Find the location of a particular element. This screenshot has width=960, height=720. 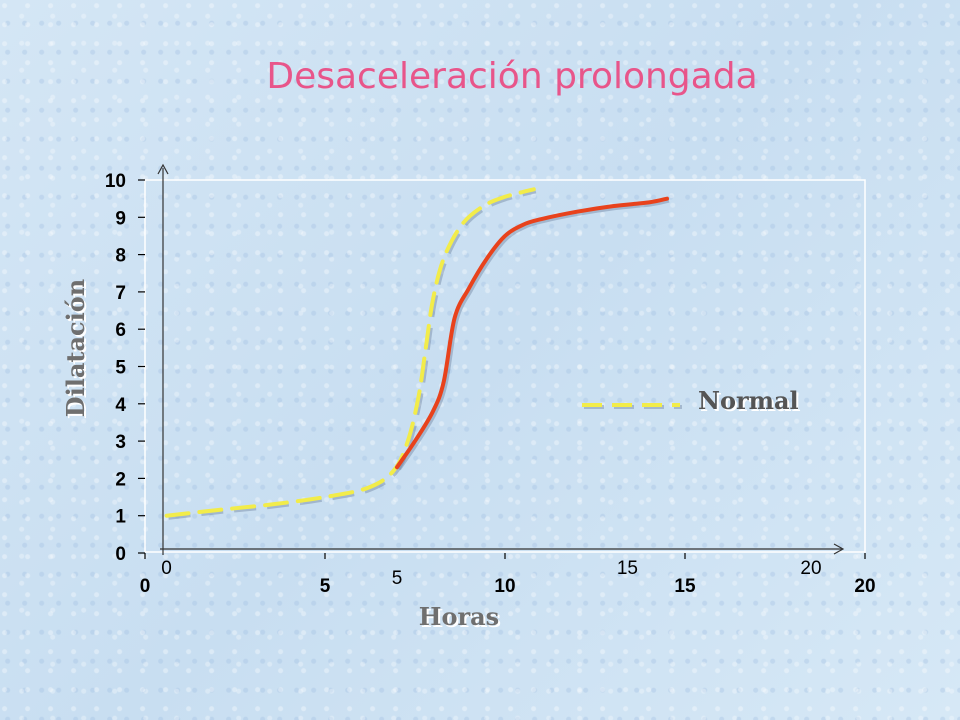

y-axis-label-shadow: Dilatación is located at coordinates (77, 350).